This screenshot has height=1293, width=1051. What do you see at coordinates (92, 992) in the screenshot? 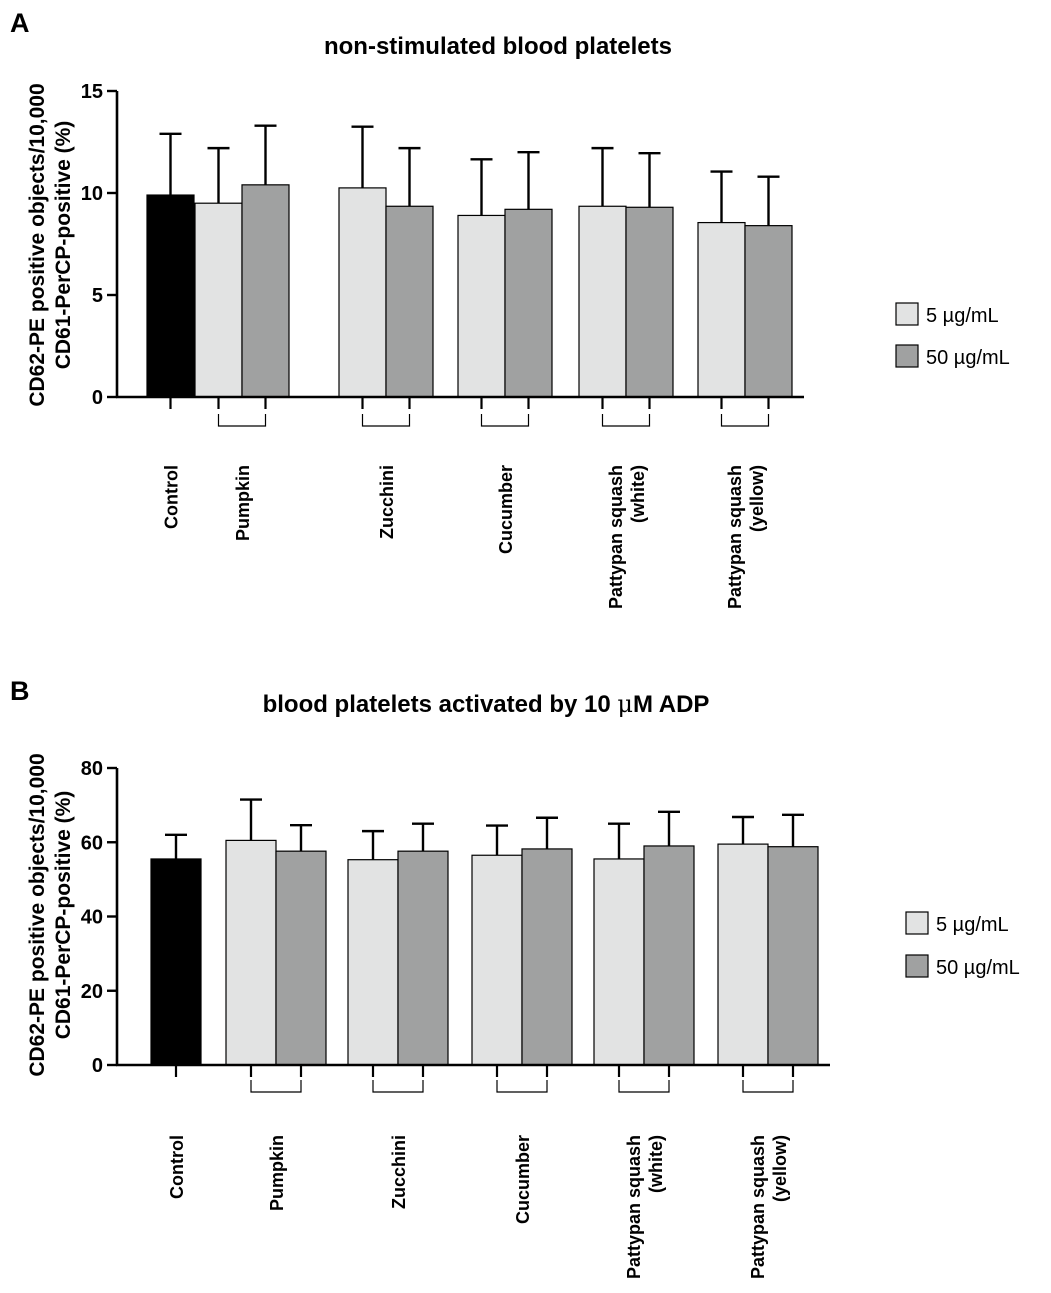
I see `y-tick-label: 20` at bounding box center [92, 992].